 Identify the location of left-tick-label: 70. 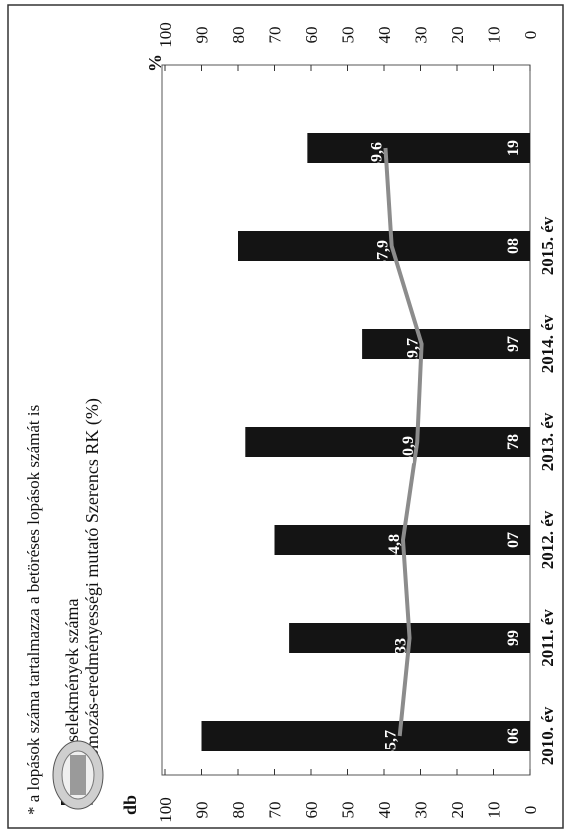
(275, 810).